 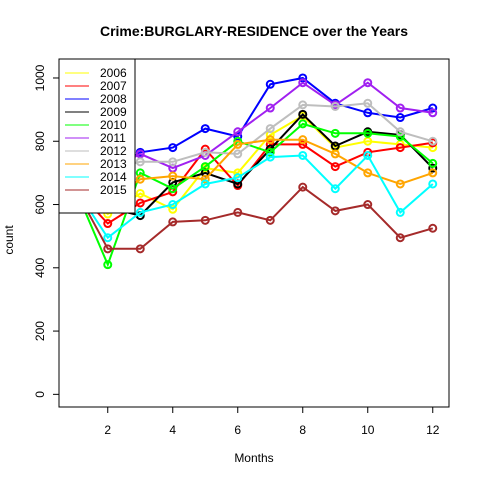 I want to click on legend-label-2015: 2015, so click(x=113, y=190).